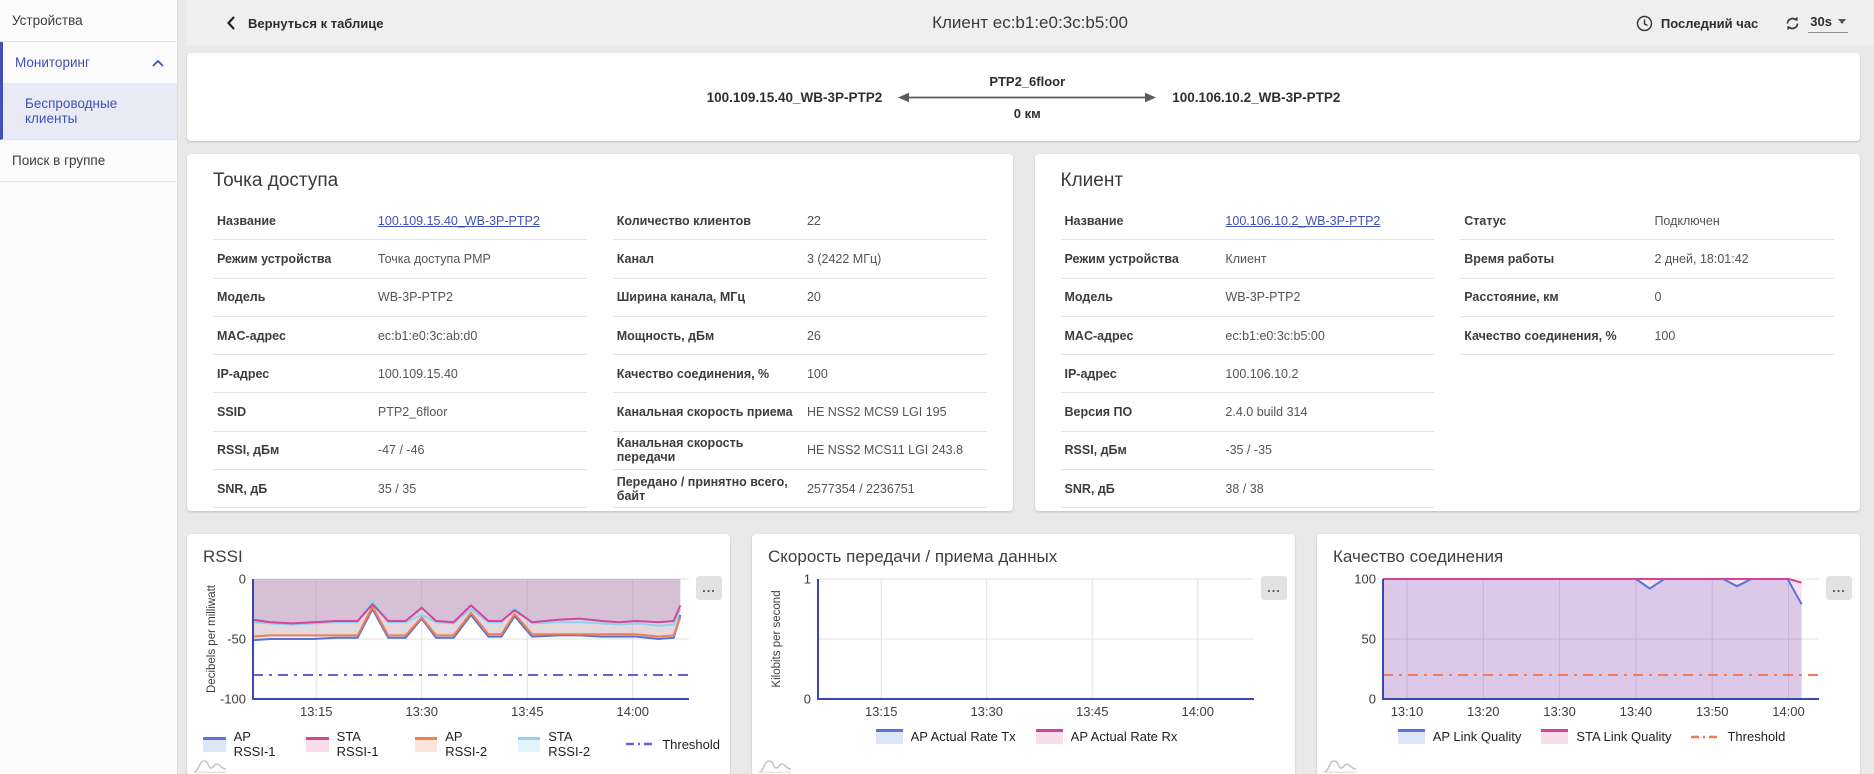  I want to click on field-value: -35 / -35, so click(1248, 450).